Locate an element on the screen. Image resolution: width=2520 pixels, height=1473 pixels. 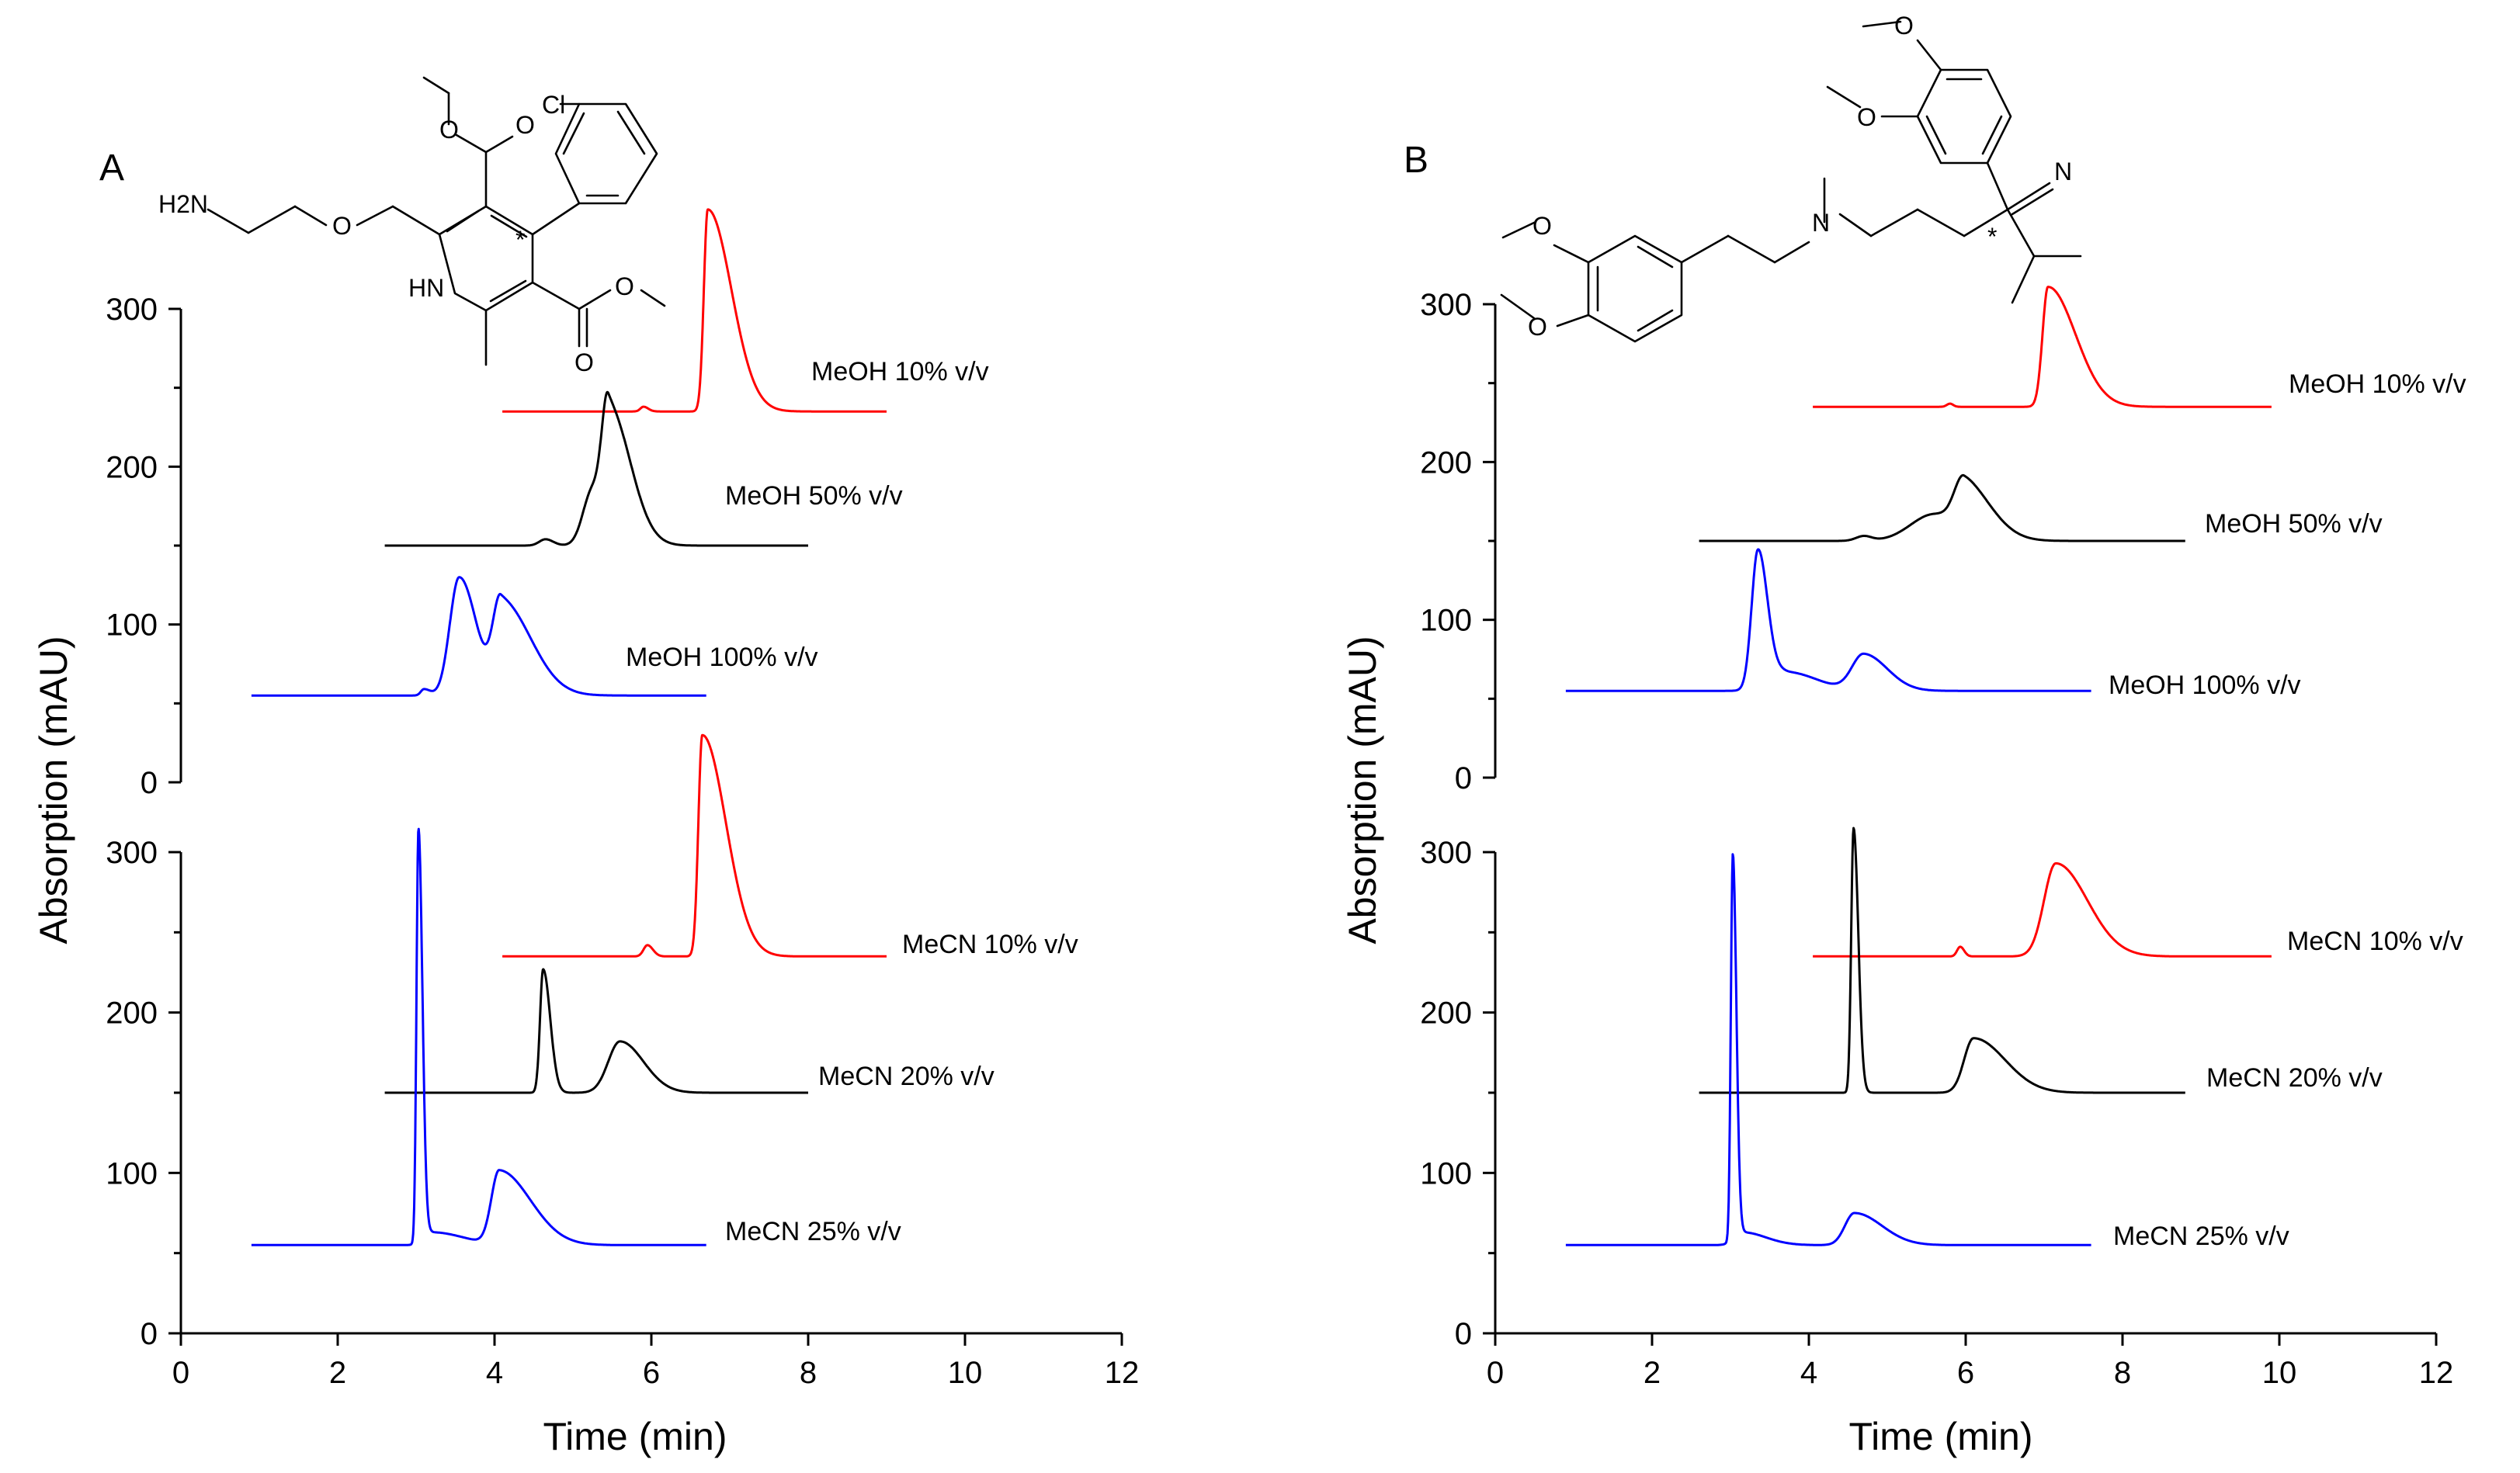
panel-a-chemical-structure: Cl O O O O O H2N HN * is located at coordinates (412, 226).